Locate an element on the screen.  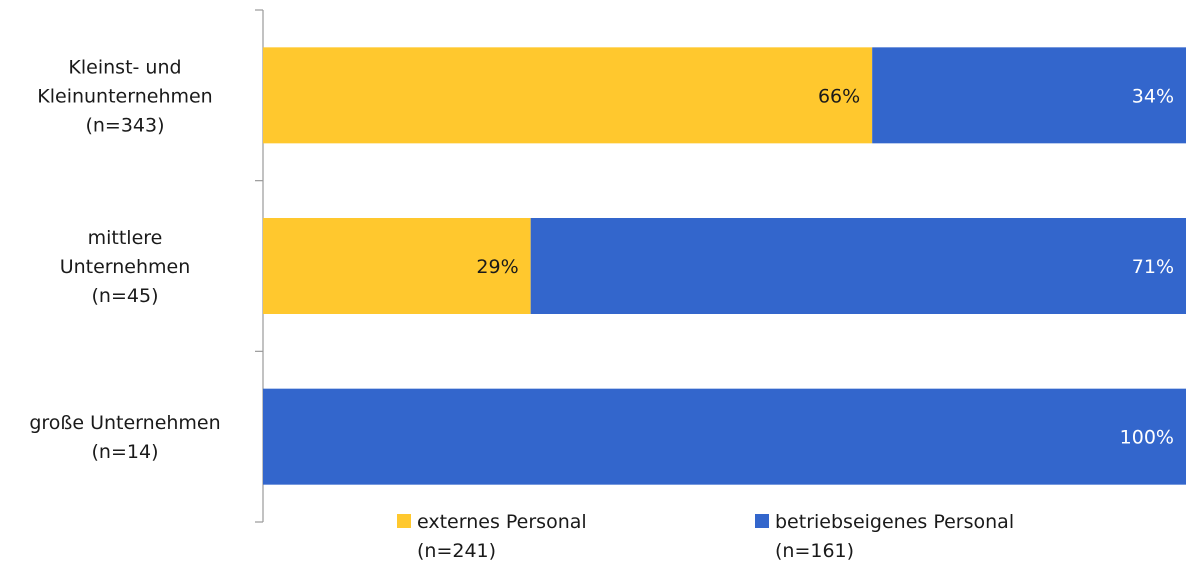
category-label: Kleinst- und Kleinunternehmen (n=343) is located at coordinates (124, 96).